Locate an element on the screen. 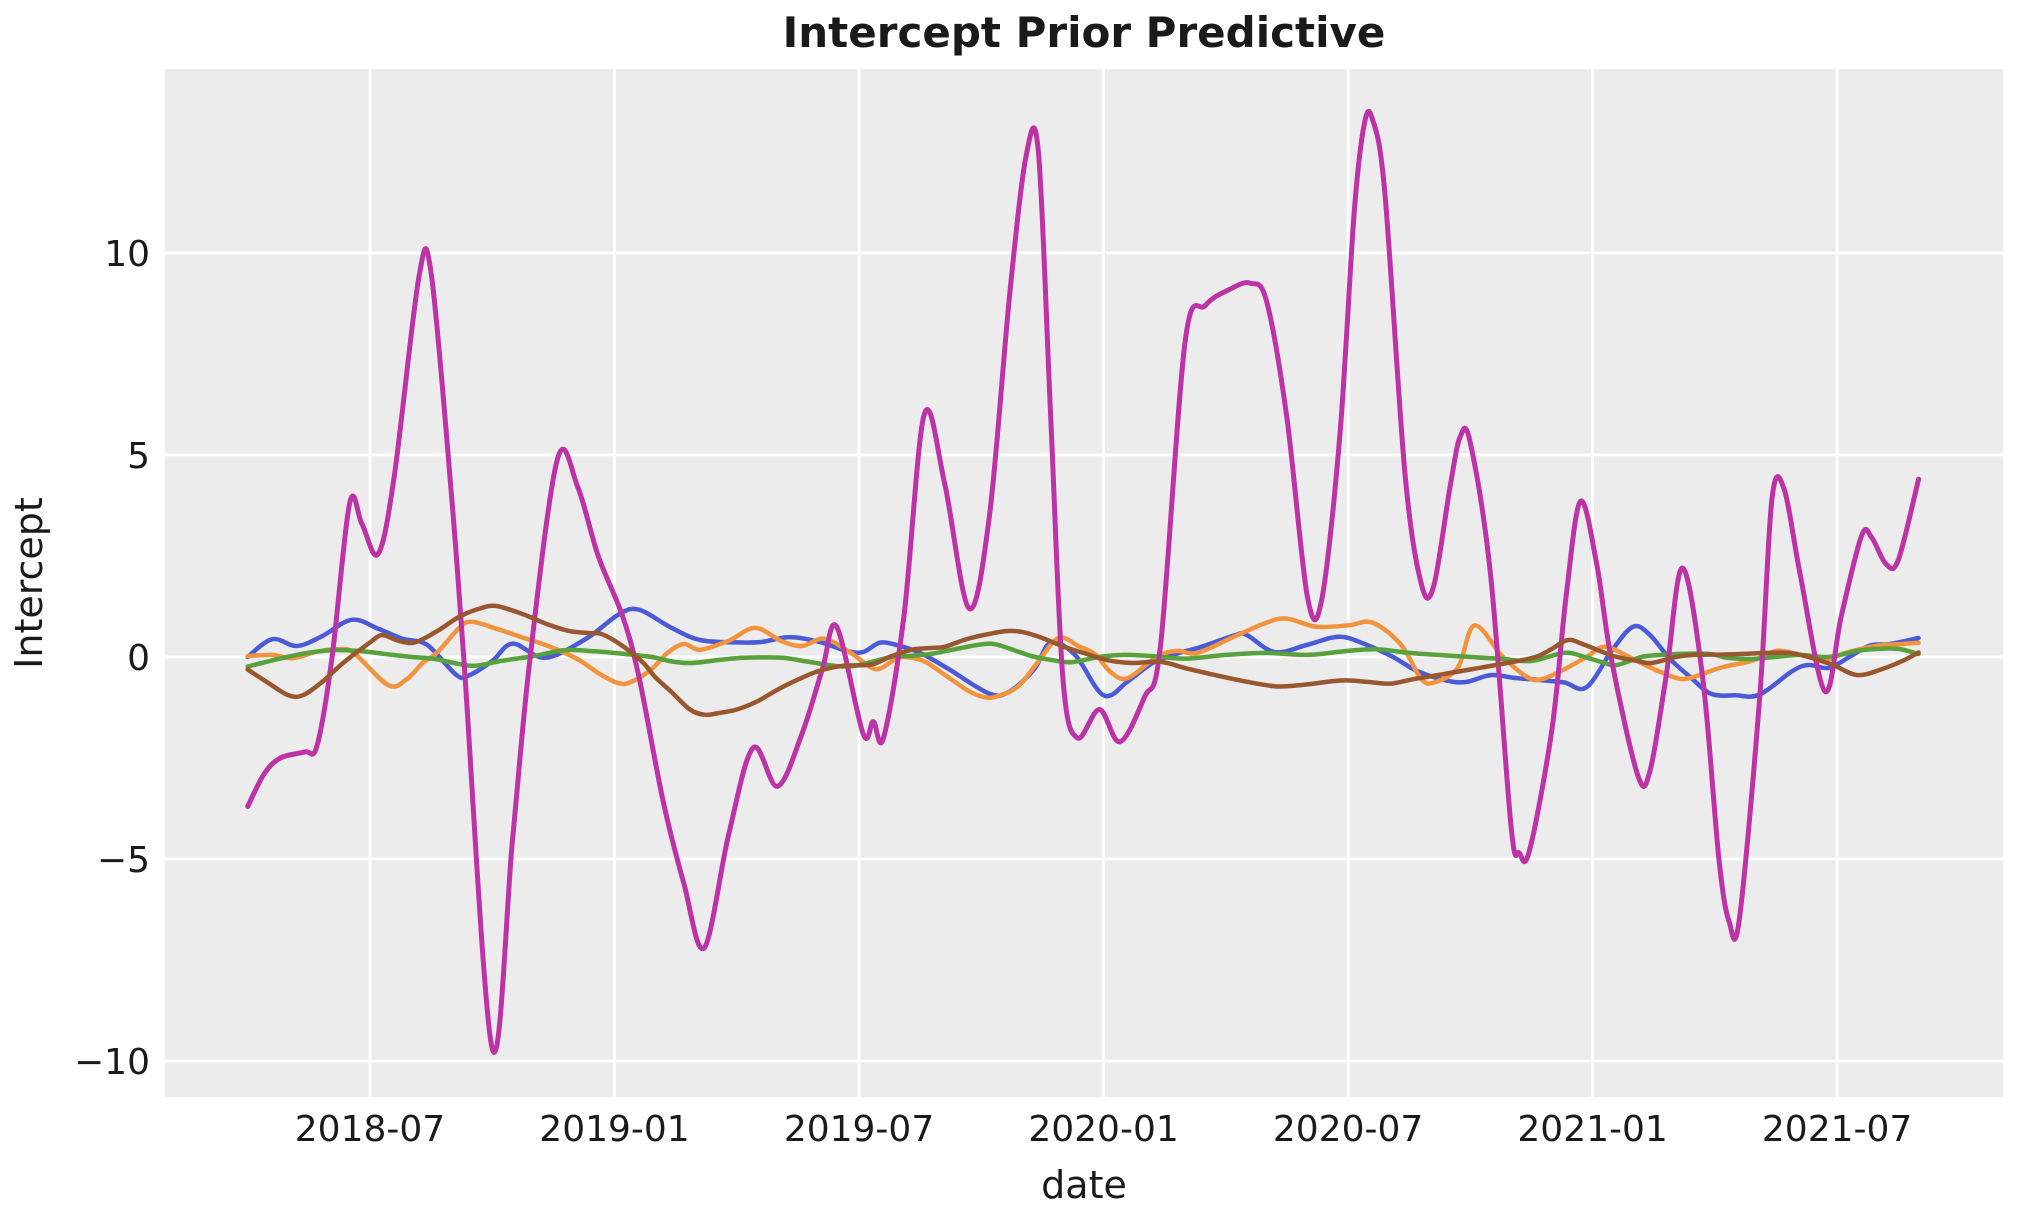  y-tick-label: 10 is located at coordinates (127, 254).